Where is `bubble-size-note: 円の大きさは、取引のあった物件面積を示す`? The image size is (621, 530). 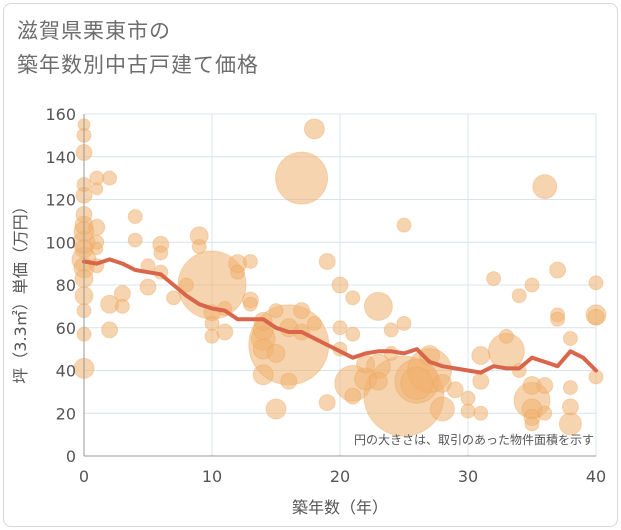 bubble-size-note: 円の大きさは、取引のあった物件面積を示す is located at coordinates (474, 439).